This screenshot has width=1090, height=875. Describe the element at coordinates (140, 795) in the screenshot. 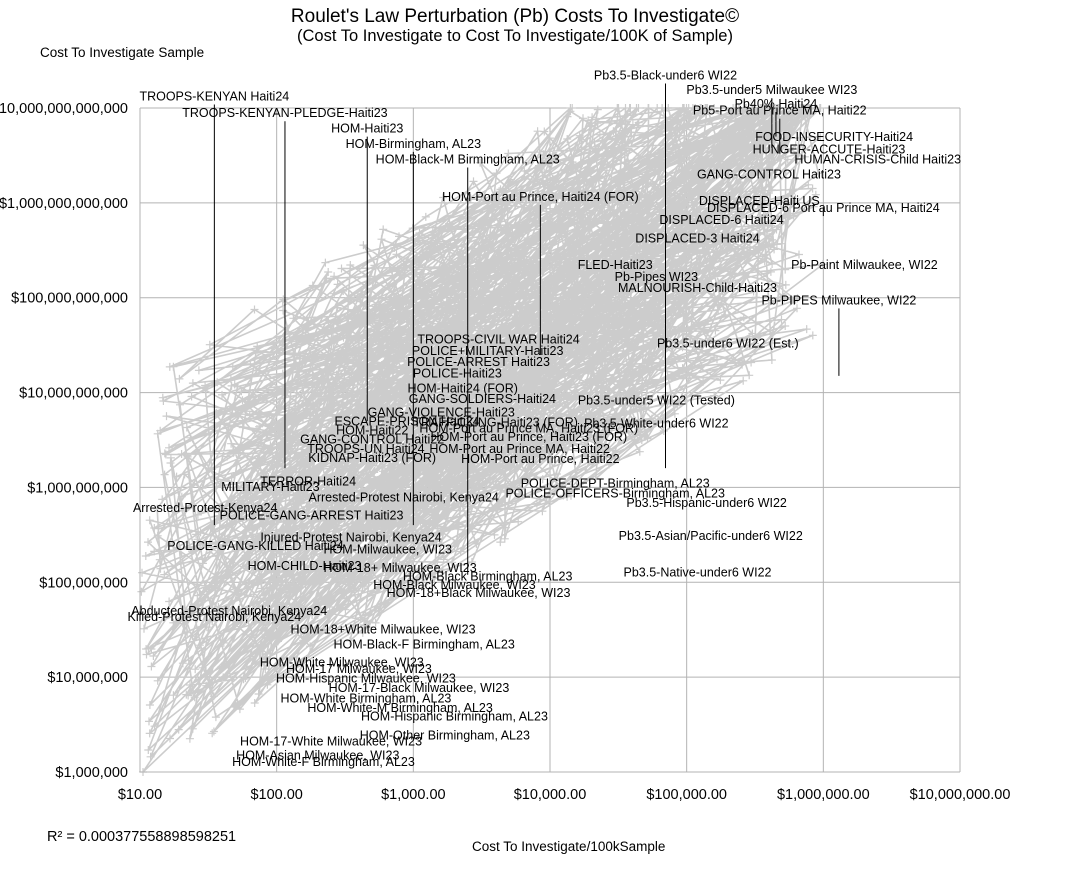

I see `x-tick-label: $10.00` at that location.